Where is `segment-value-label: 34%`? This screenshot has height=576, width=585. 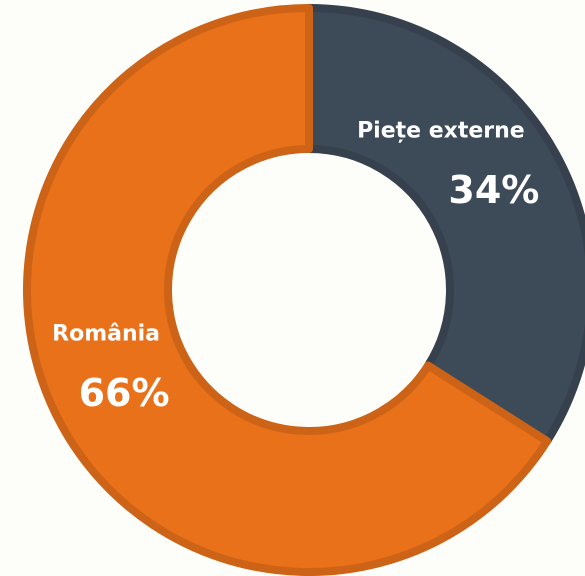
segment-value-label: 34% is located at coordinates (493, 190).